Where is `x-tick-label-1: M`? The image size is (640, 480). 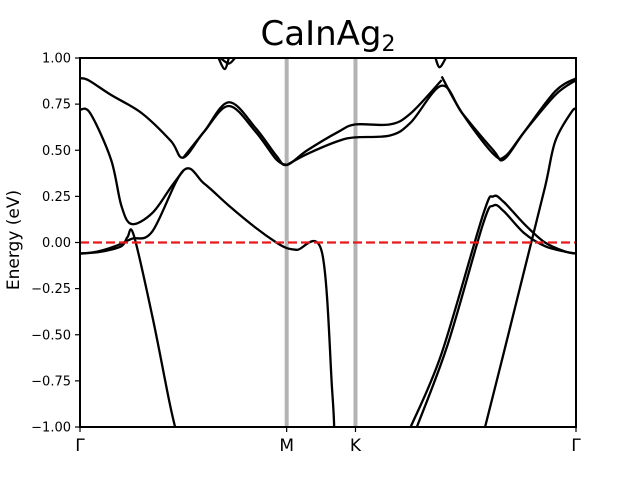
x-tick-label-1: M is located at coordinates (286, 446).